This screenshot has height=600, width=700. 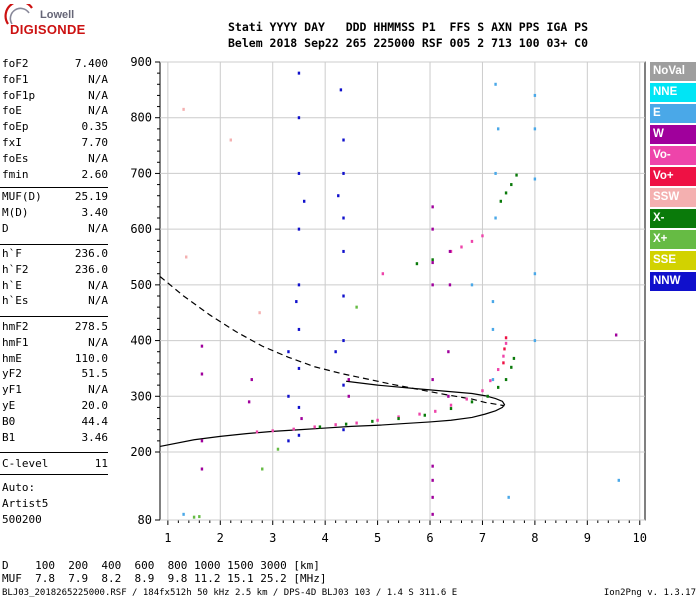 I want to click on param-row-fof1p: foF1p N/A, so click(x=55, y=96).